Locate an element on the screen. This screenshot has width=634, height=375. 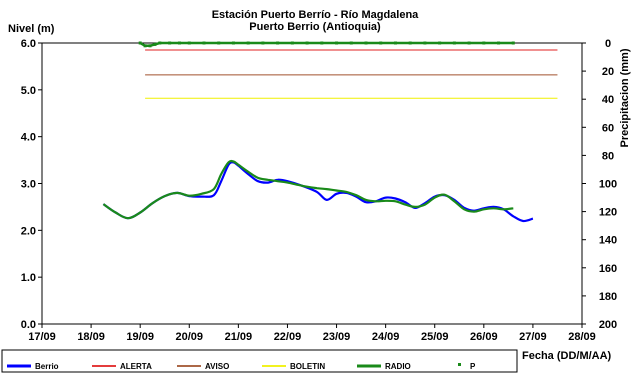
y2-tick-label: 40 is located at coordinates (608, 100).